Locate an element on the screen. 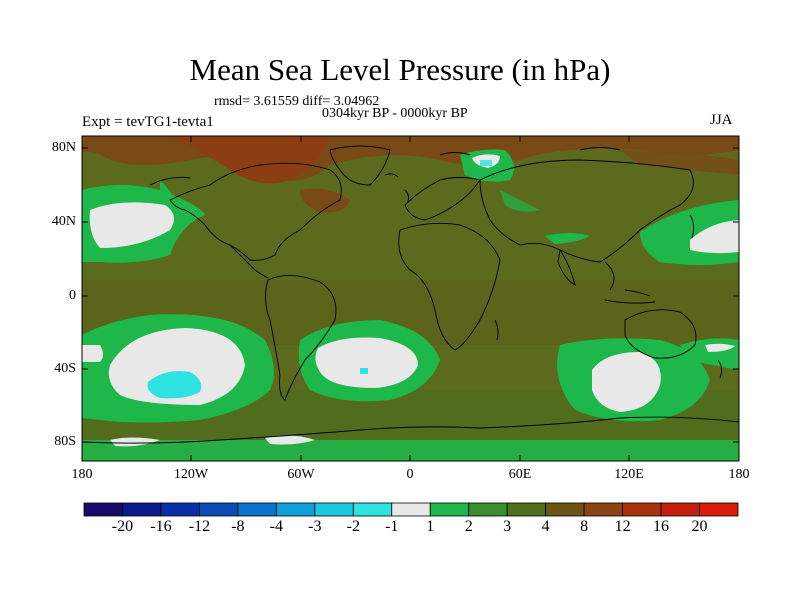  colorbar-label: 16 is located at coordinates (661, 526).